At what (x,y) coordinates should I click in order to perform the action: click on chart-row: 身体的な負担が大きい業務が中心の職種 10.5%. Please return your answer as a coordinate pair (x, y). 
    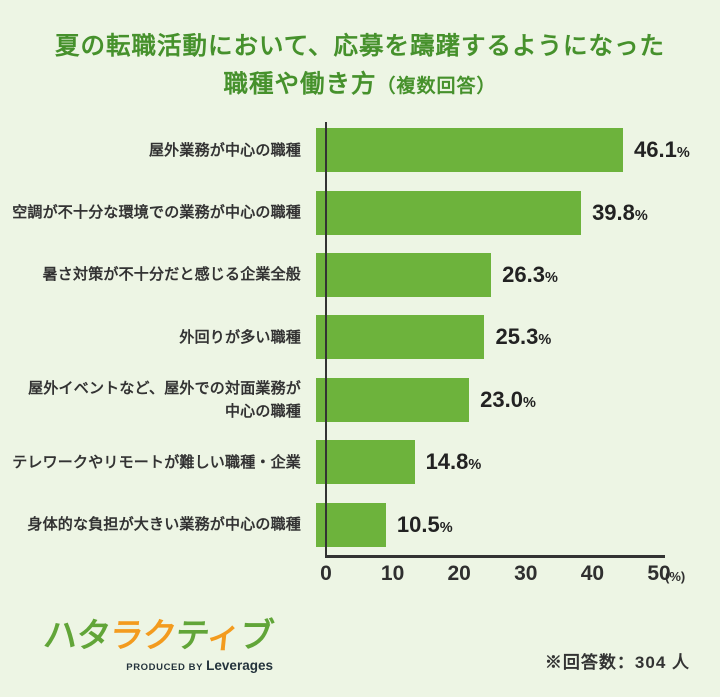
    Looking at the image, I should click on (360, 524).